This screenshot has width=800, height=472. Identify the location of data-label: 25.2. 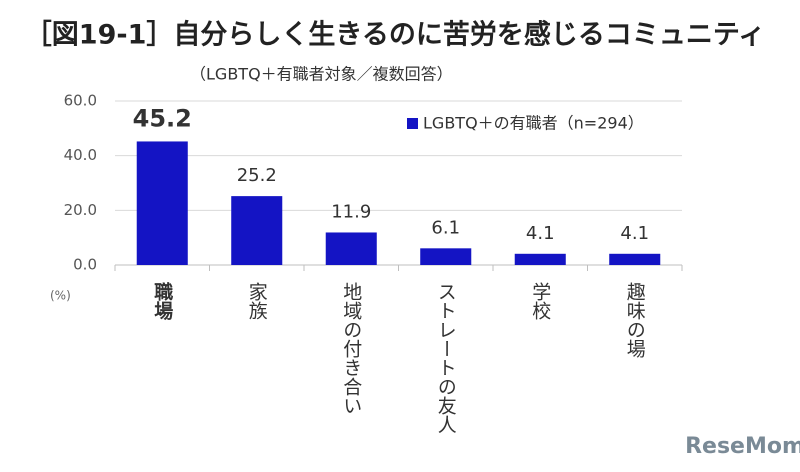
(257, 175).